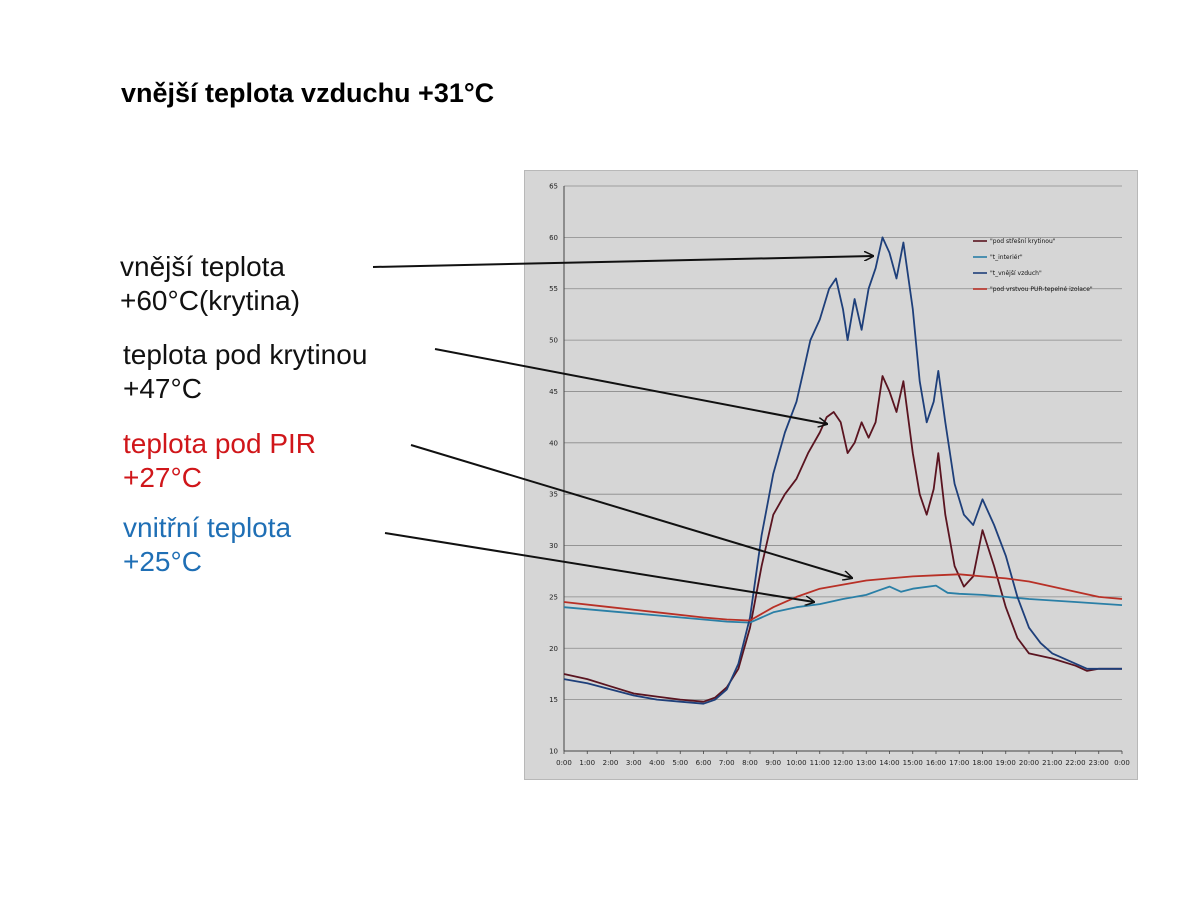 The image size is (1200, 901). What do you see at coordinates (889, 763) in the screenshot?
I see `x-tick-label: 14:00` at bounding box center [889, 763].